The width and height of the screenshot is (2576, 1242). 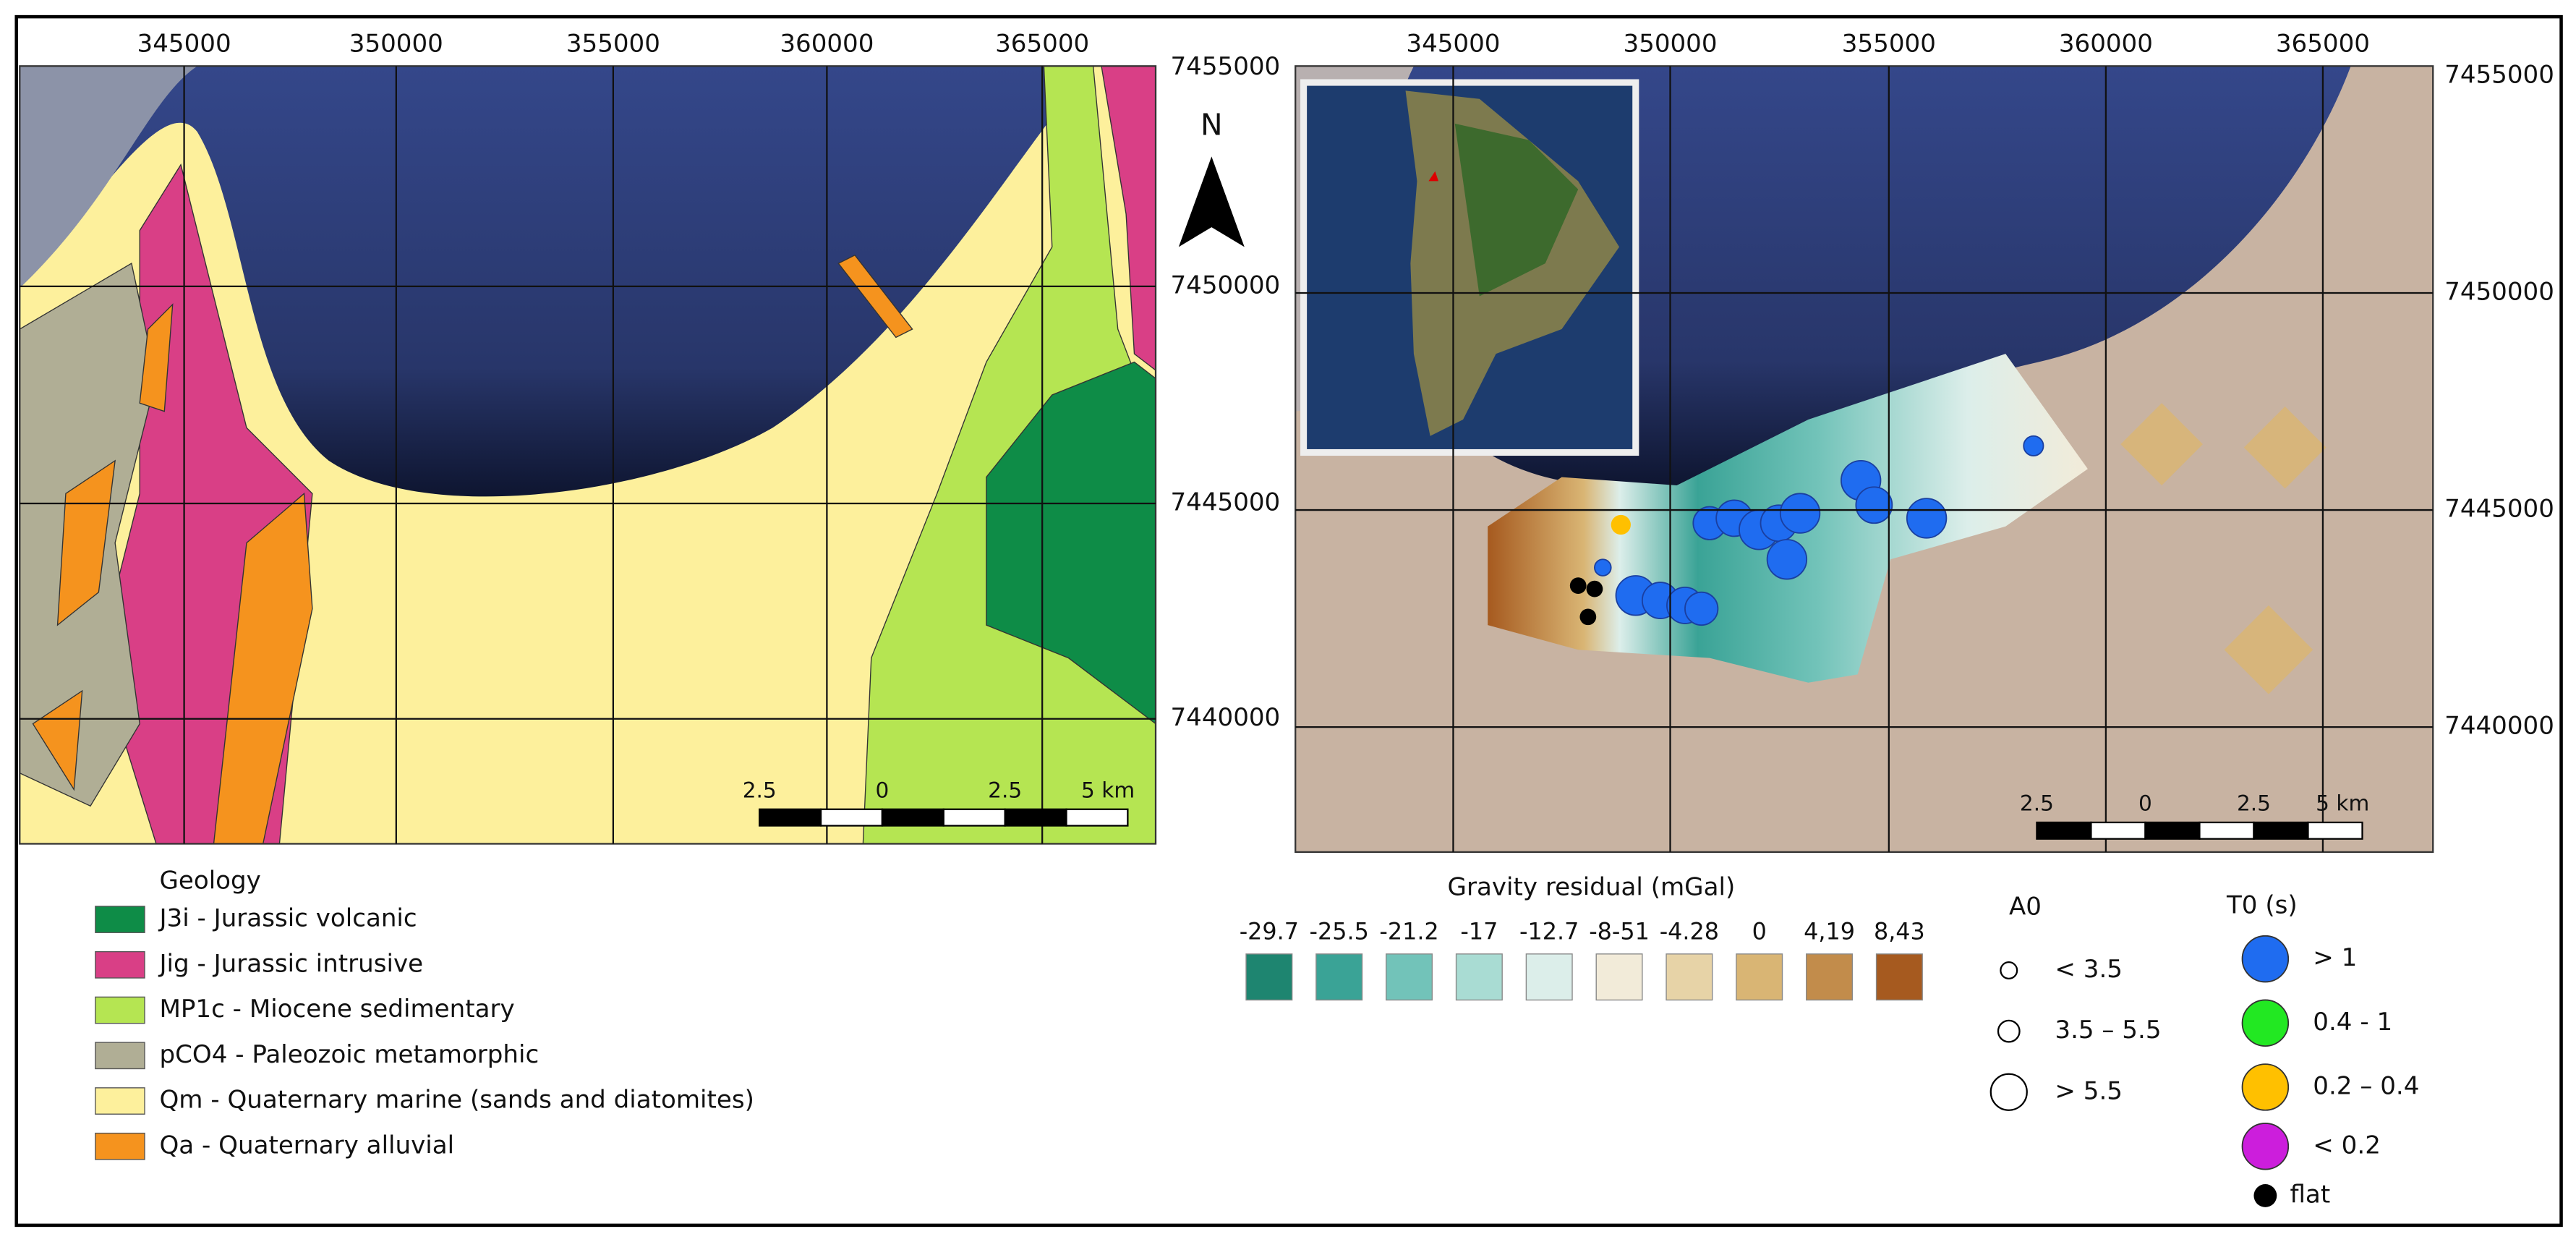 What do you see at coordinates (2025, 907) in the screenshot?
I see `legend-title: A0` at bounding box center [2025, 907].